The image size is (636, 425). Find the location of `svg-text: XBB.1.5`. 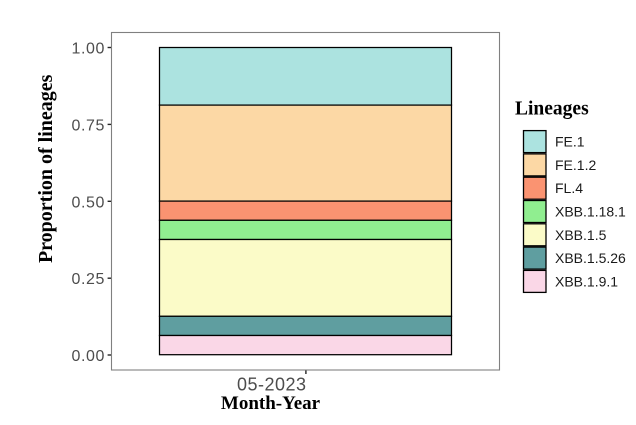

svg-text: XBB.1.5 is located at coordinates (581, 235).